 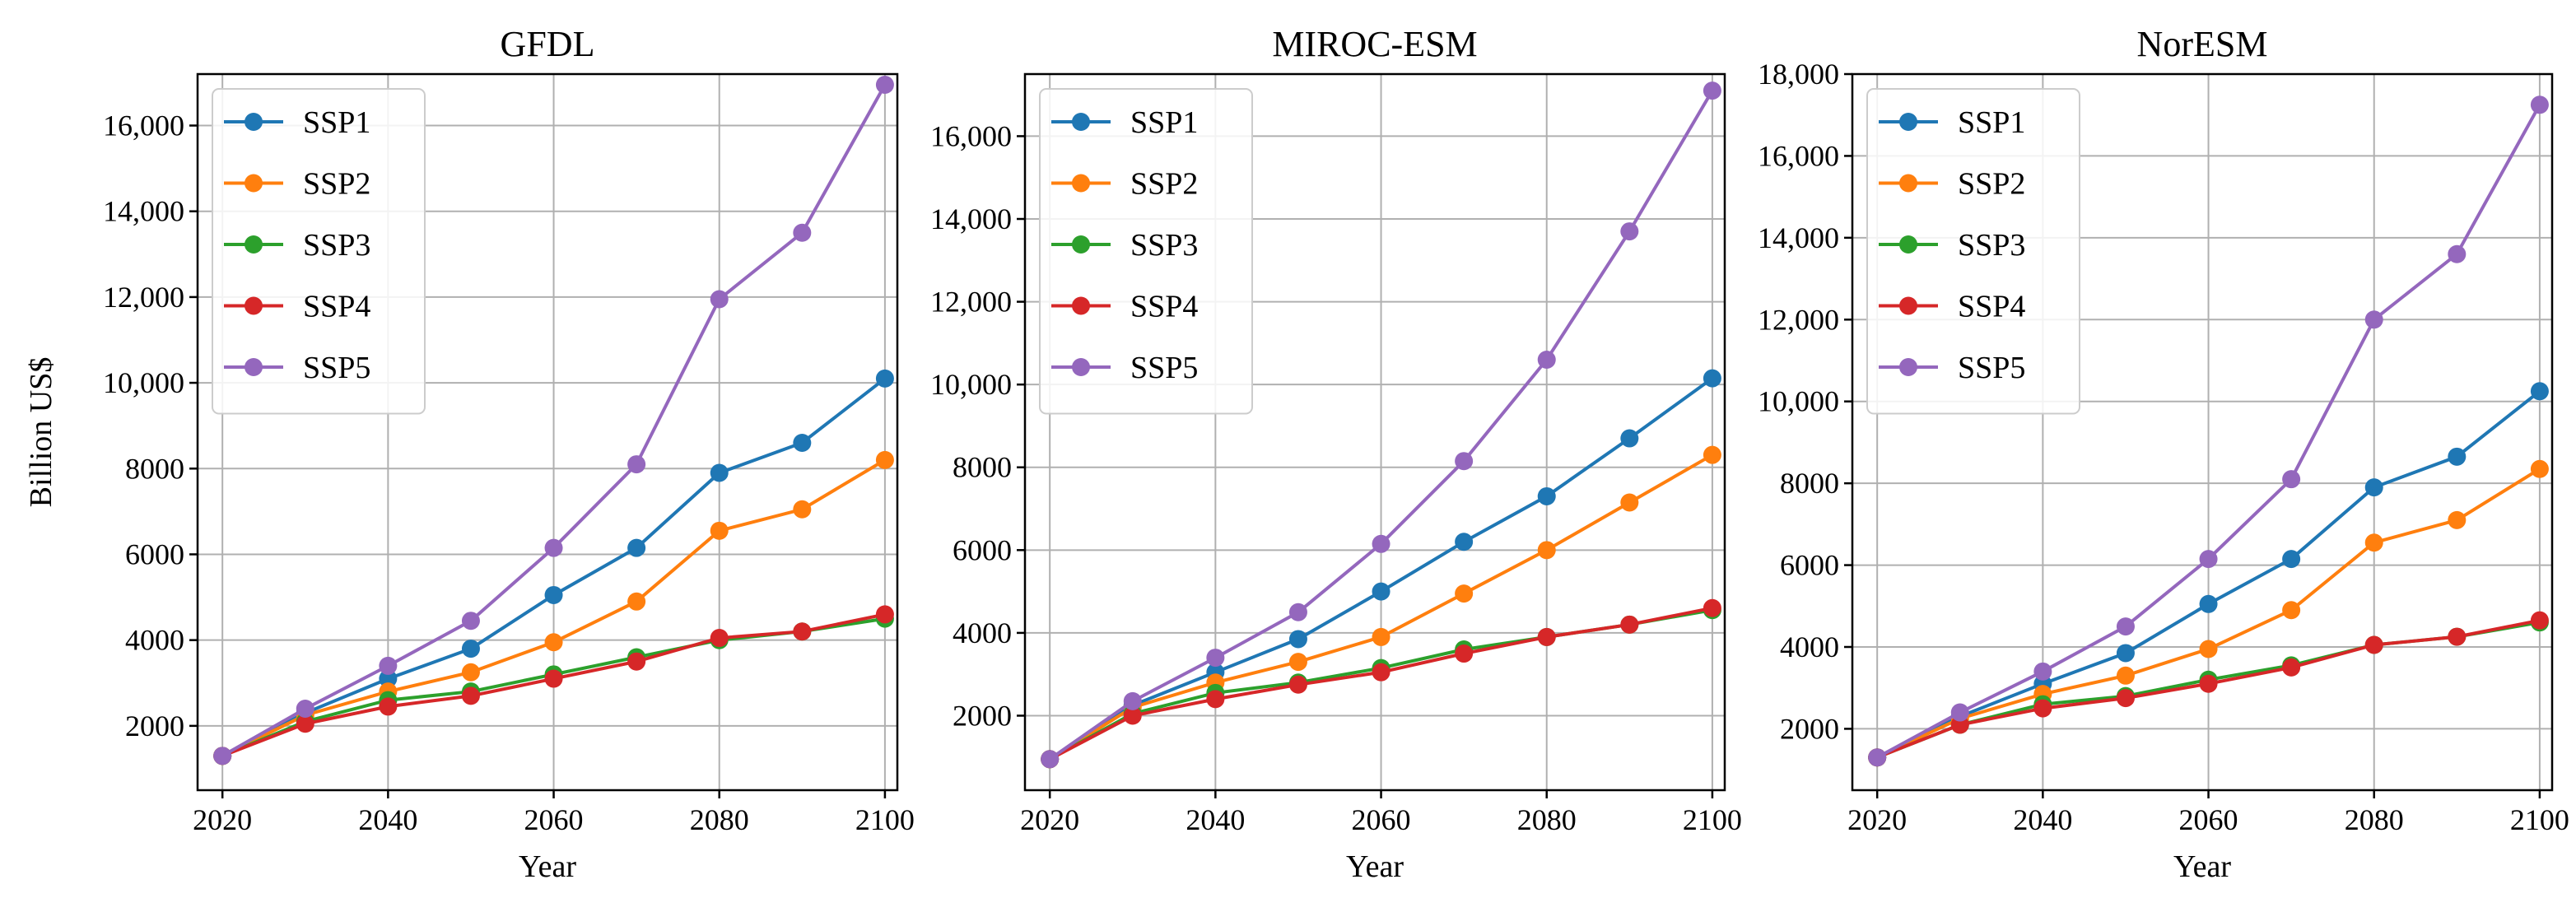 I want to click on y-axis-label: Billion US$, so click(x=41, y=432).